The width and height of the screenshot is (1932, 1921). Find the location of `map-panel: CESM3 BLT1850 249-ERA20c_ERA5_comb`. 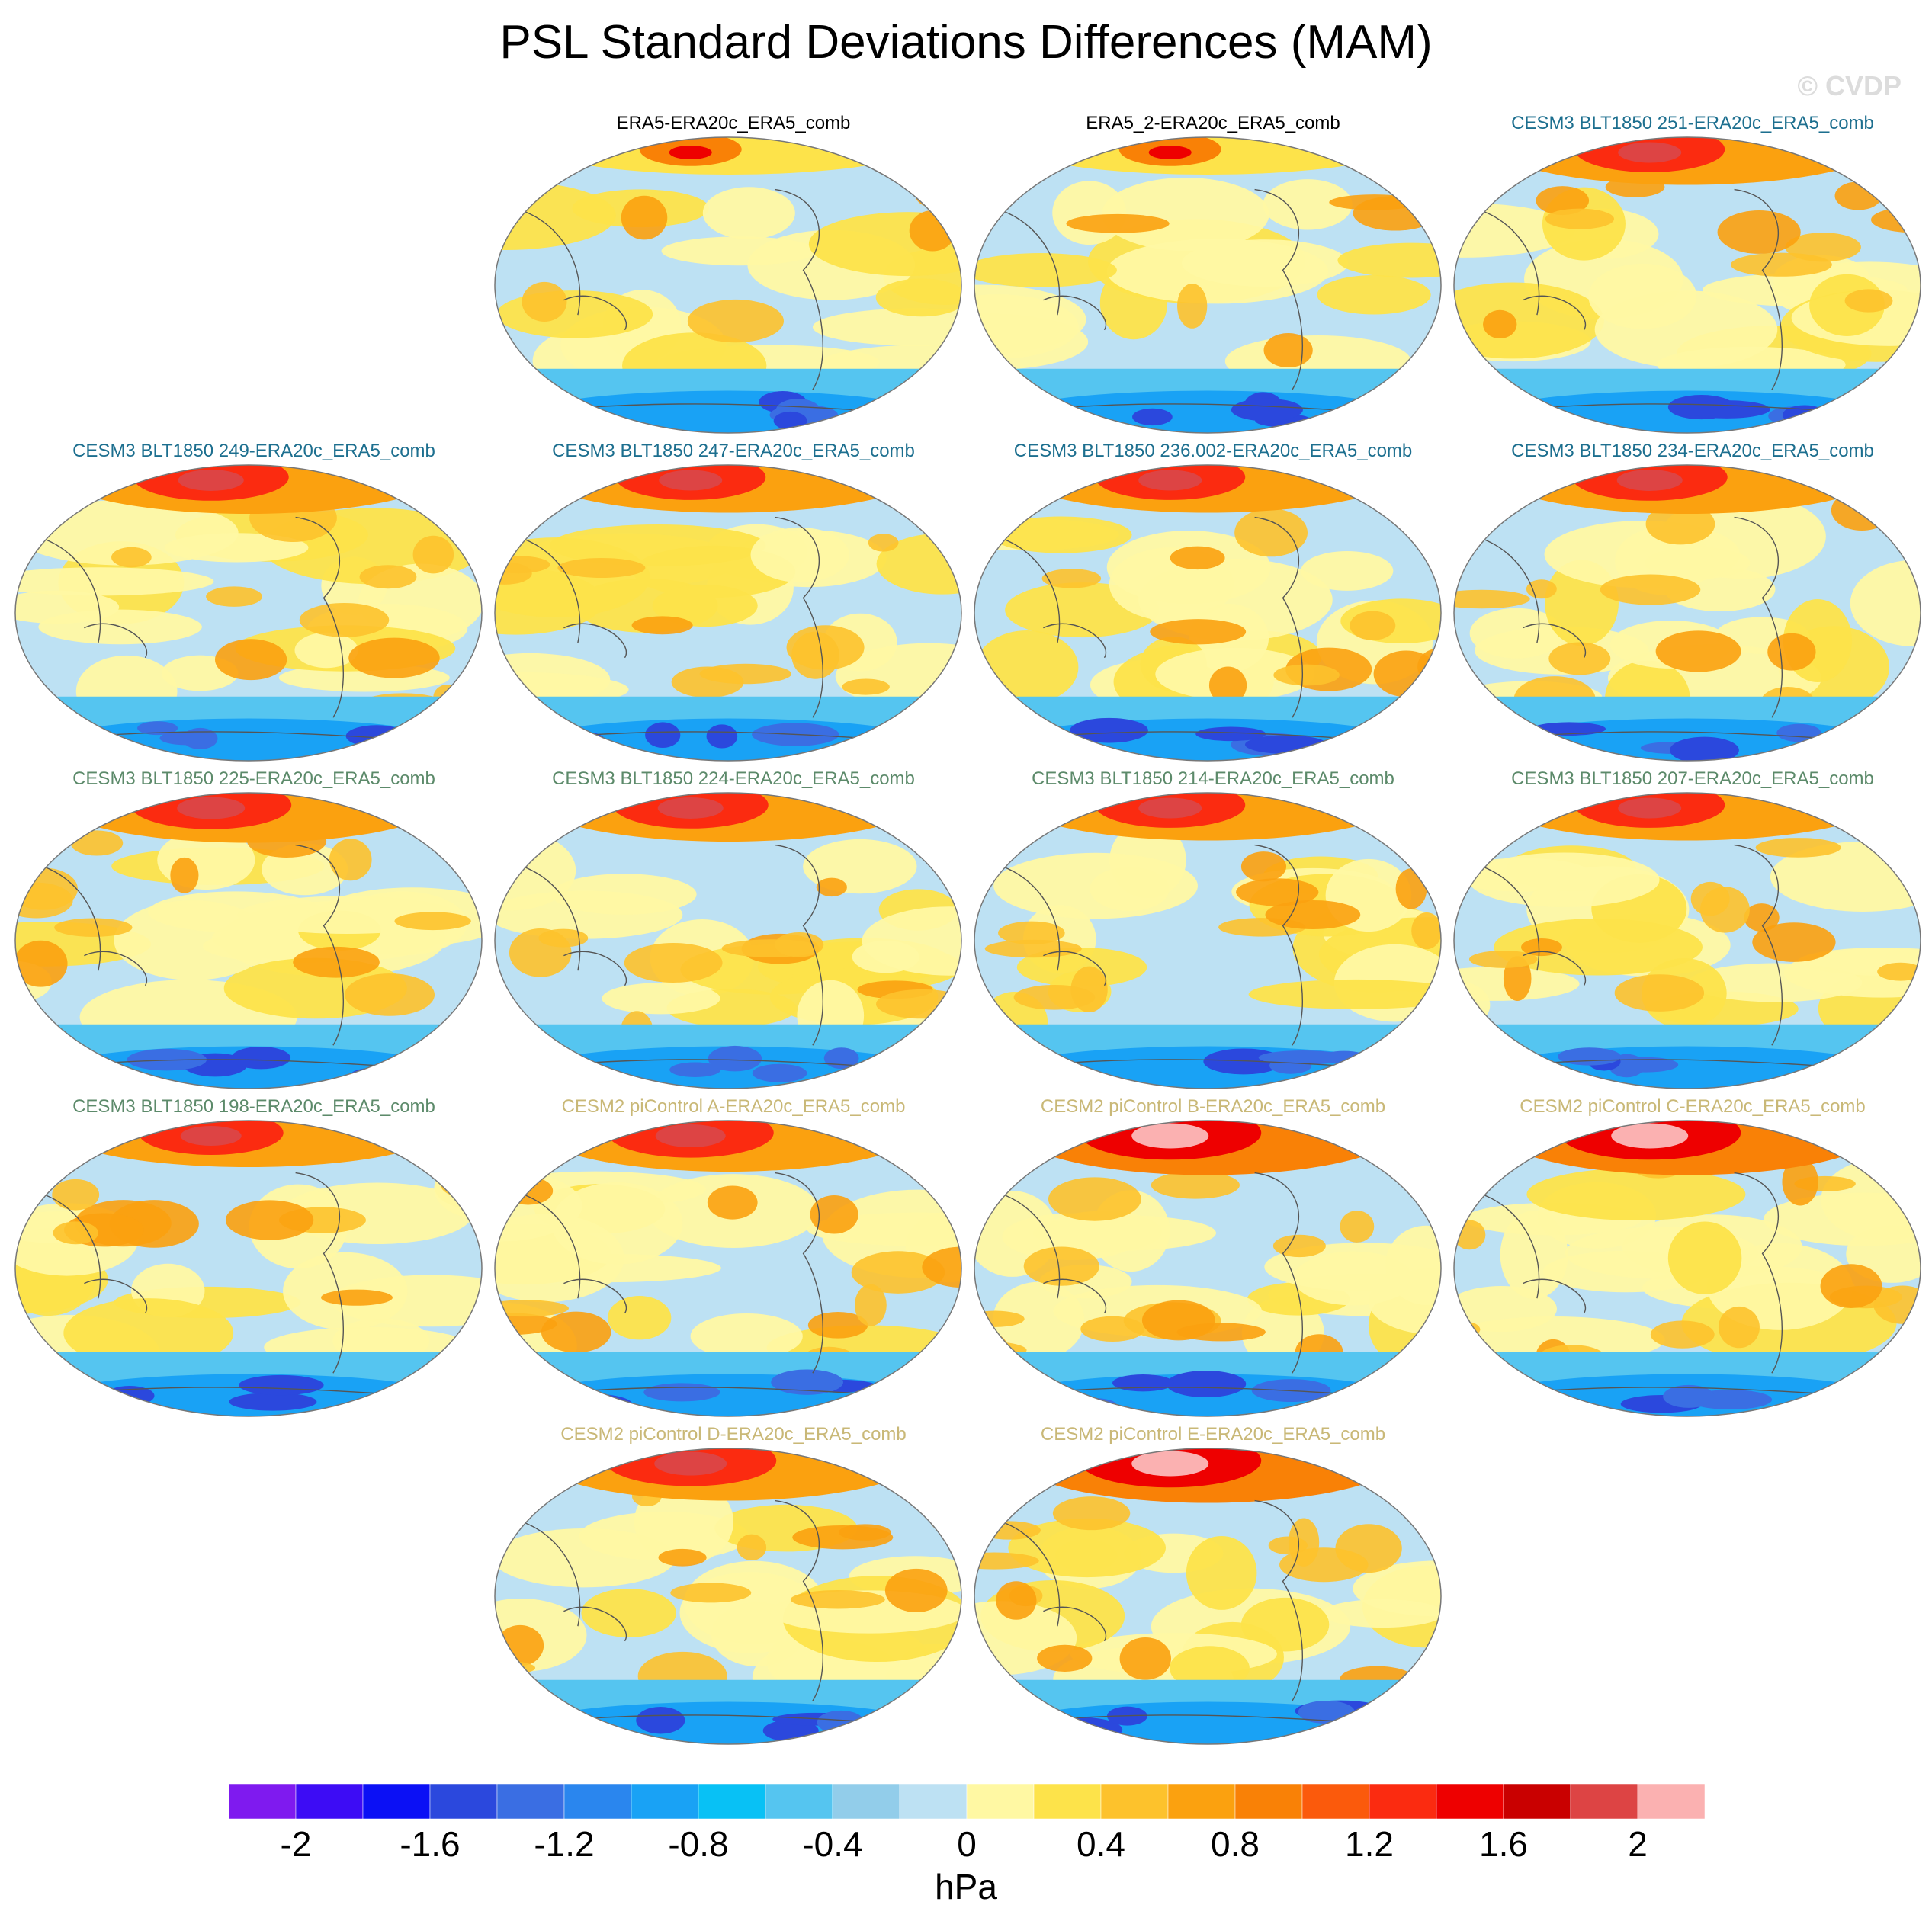

map-panel: CESM3 BLT1850 249-ERA20c_ERA5_comb is located at coordinates (254, 604).